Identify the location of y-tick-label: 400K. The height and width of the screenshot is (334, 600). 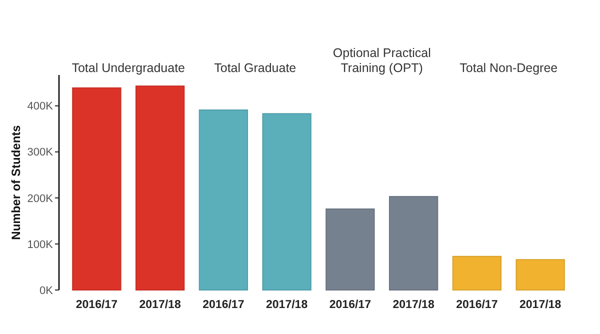
(40, 106).